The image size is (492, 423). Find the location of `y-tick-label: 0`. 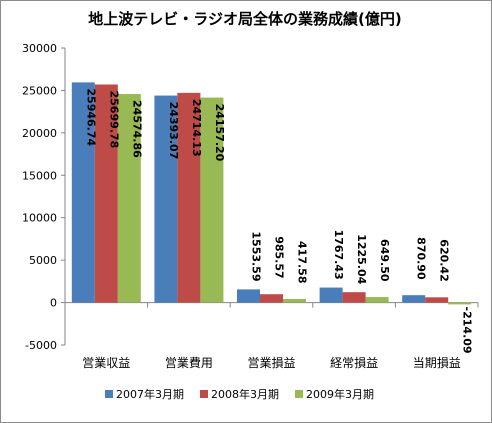

y-tick-label: 0 is located at coordinates (53, 303).